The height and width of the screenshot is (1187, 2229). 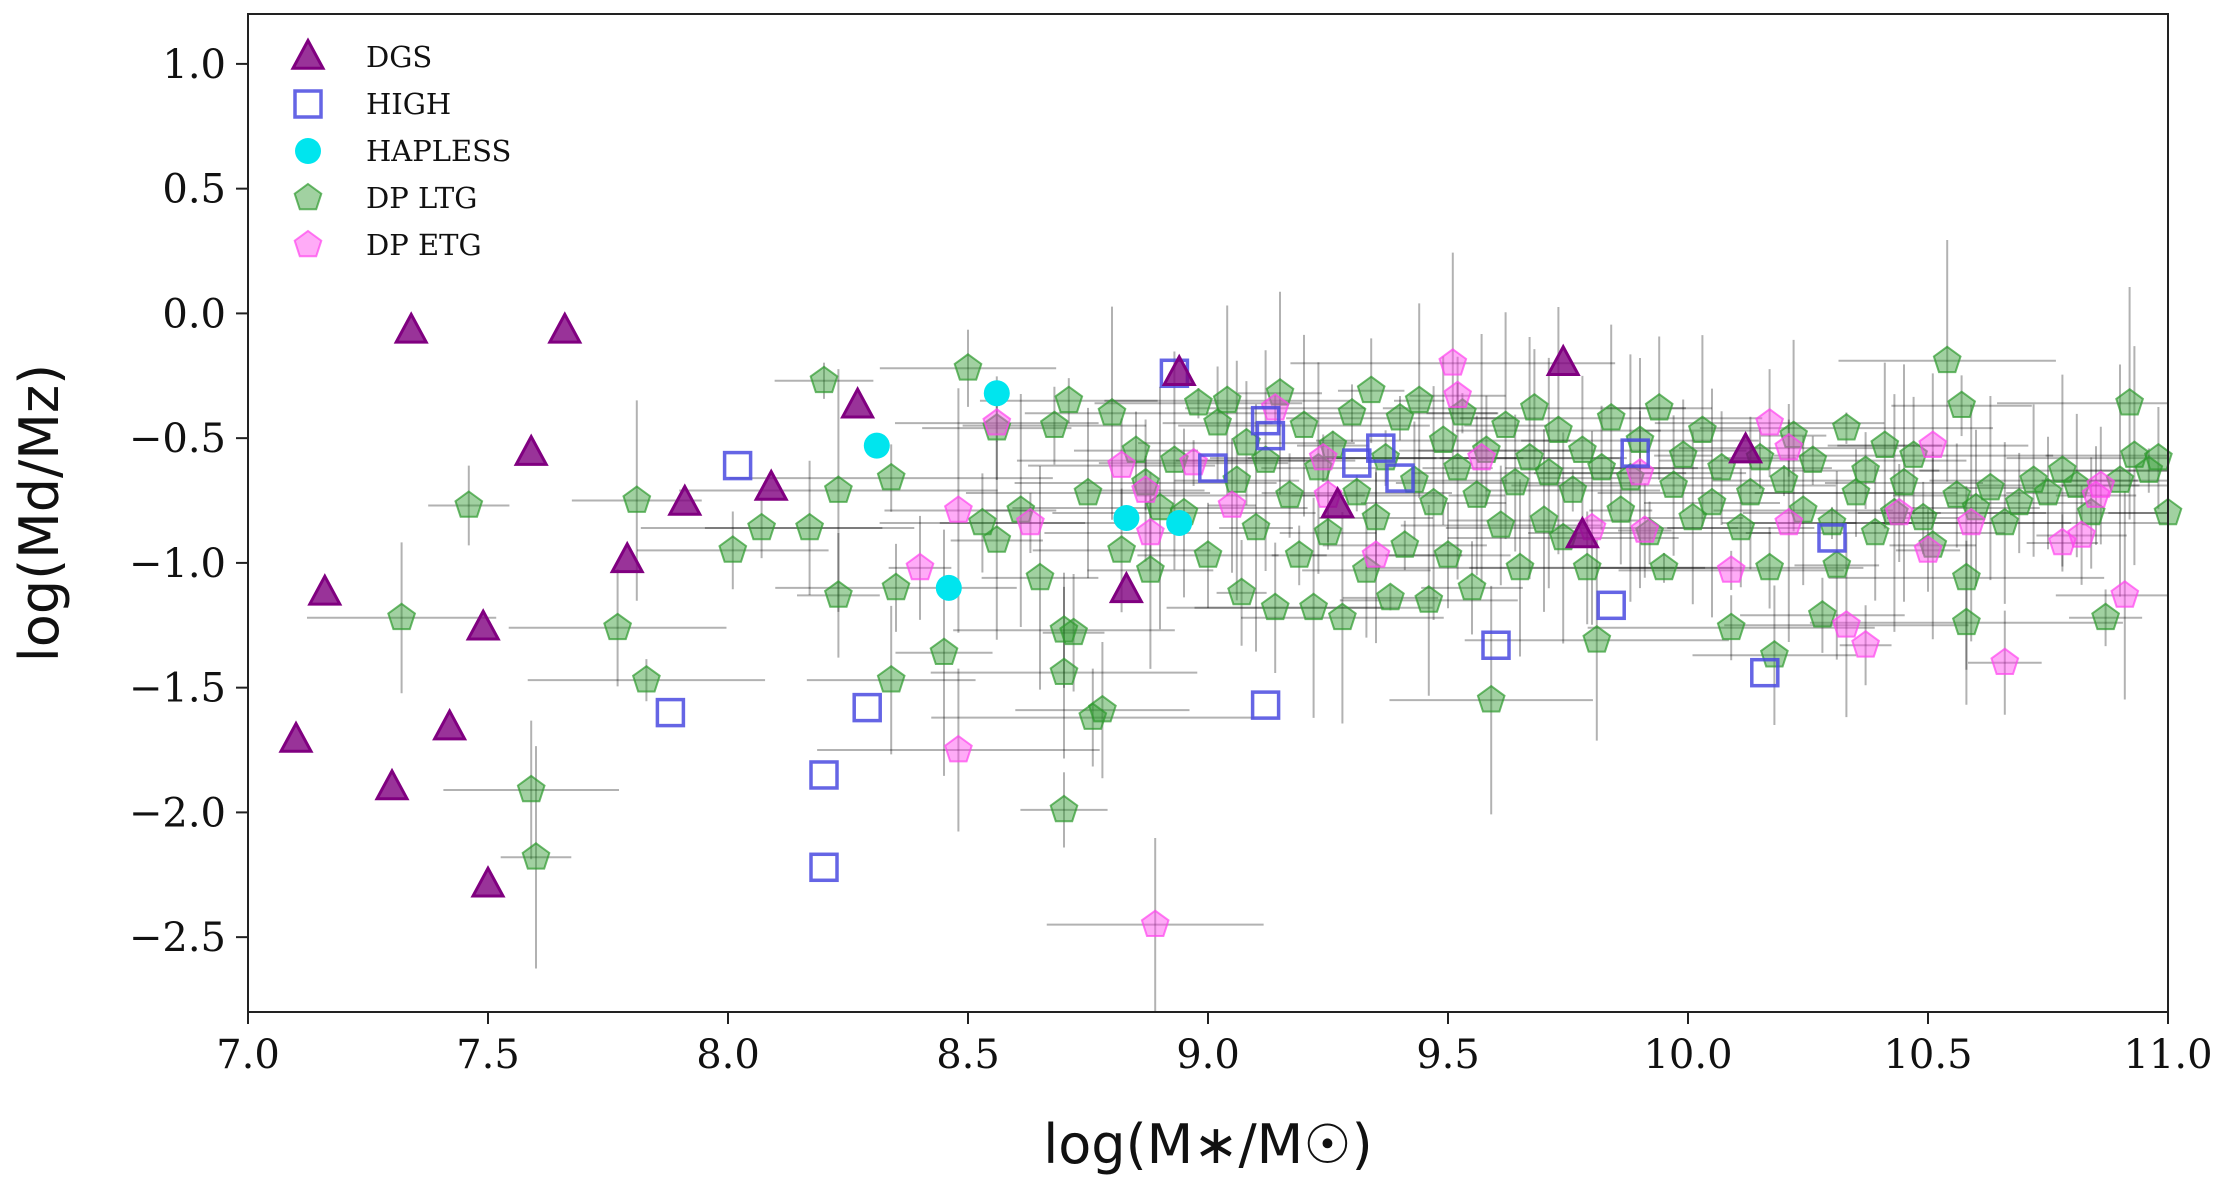 What do you see at coordinates (194, 314) in the screenshot?
I see `y-tick-label: 0.0` at bounding box center [194, 314].